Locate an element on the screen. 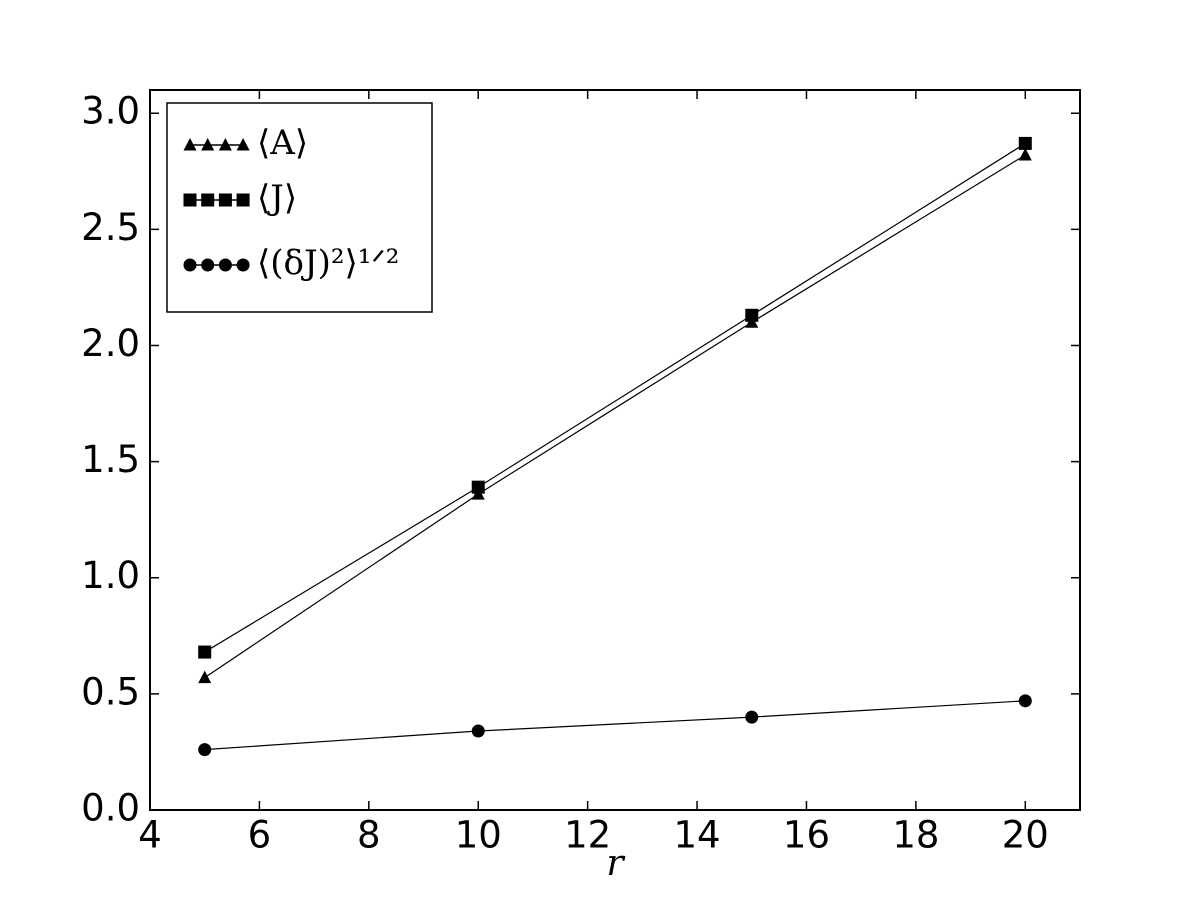 The image size is (1200, 900). legend: ⟨A⟩ ⟨J⟩ ⟨(δJ)²⟩¹ᐟ² is located at coordinates (299, 207).